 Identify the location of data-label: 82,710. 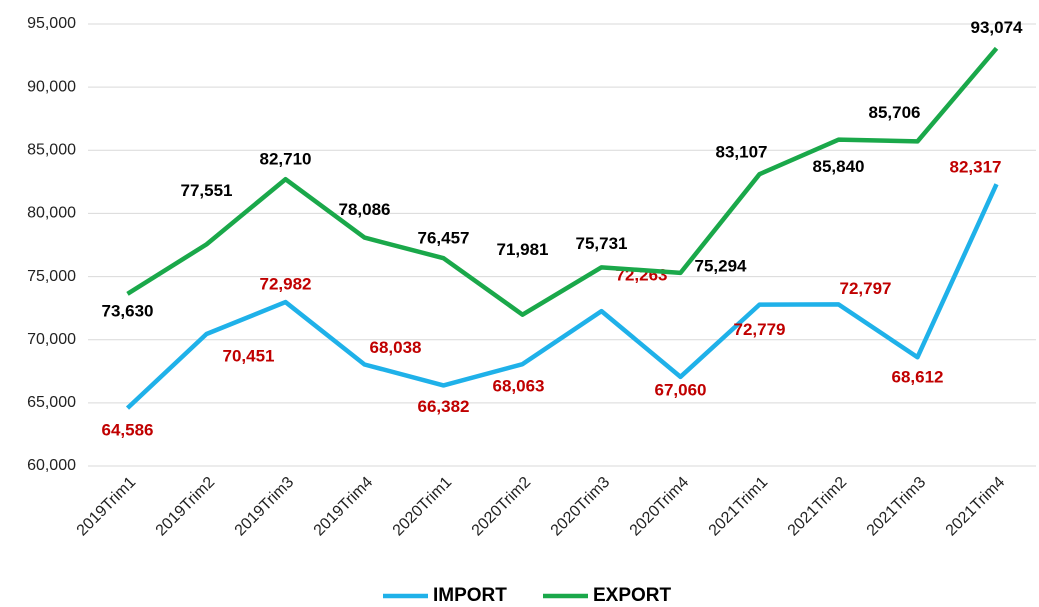
(286, 159).